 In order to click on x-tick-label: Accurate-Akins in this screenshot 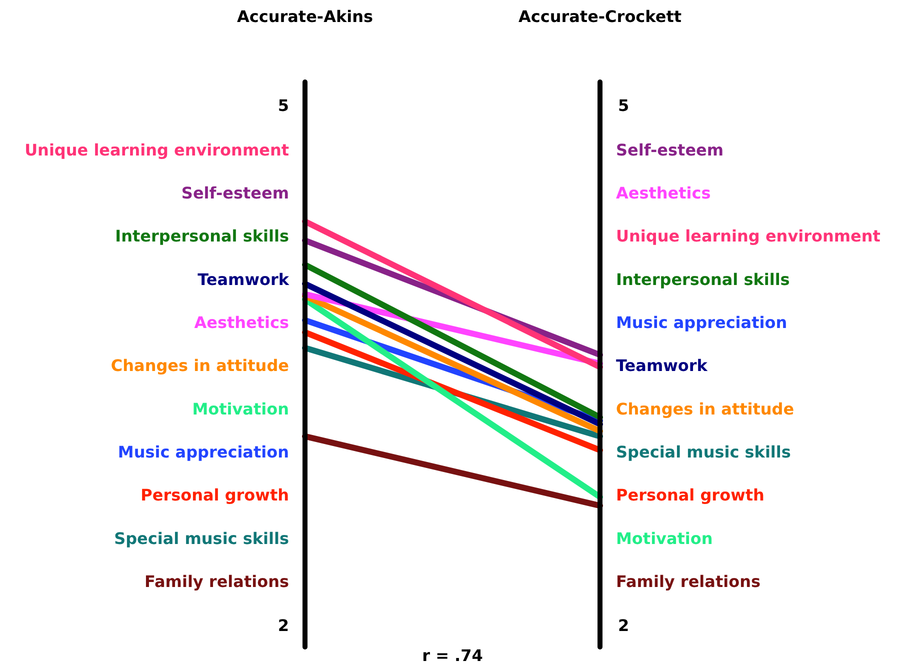, I will do `click(305, 16)`.